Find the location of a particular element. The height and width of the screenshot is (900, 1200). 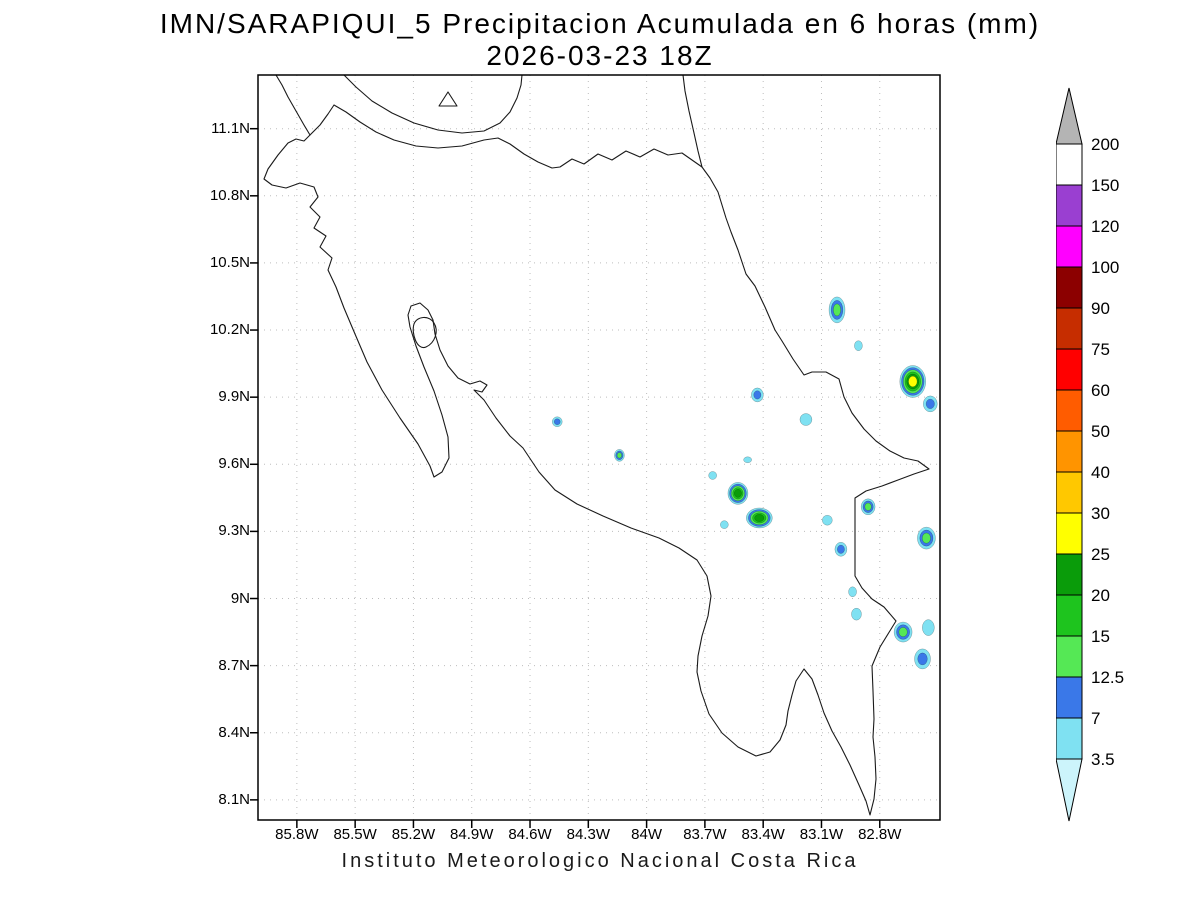

lat-tick-label: 9.3N is located at coordinates (234, 531).